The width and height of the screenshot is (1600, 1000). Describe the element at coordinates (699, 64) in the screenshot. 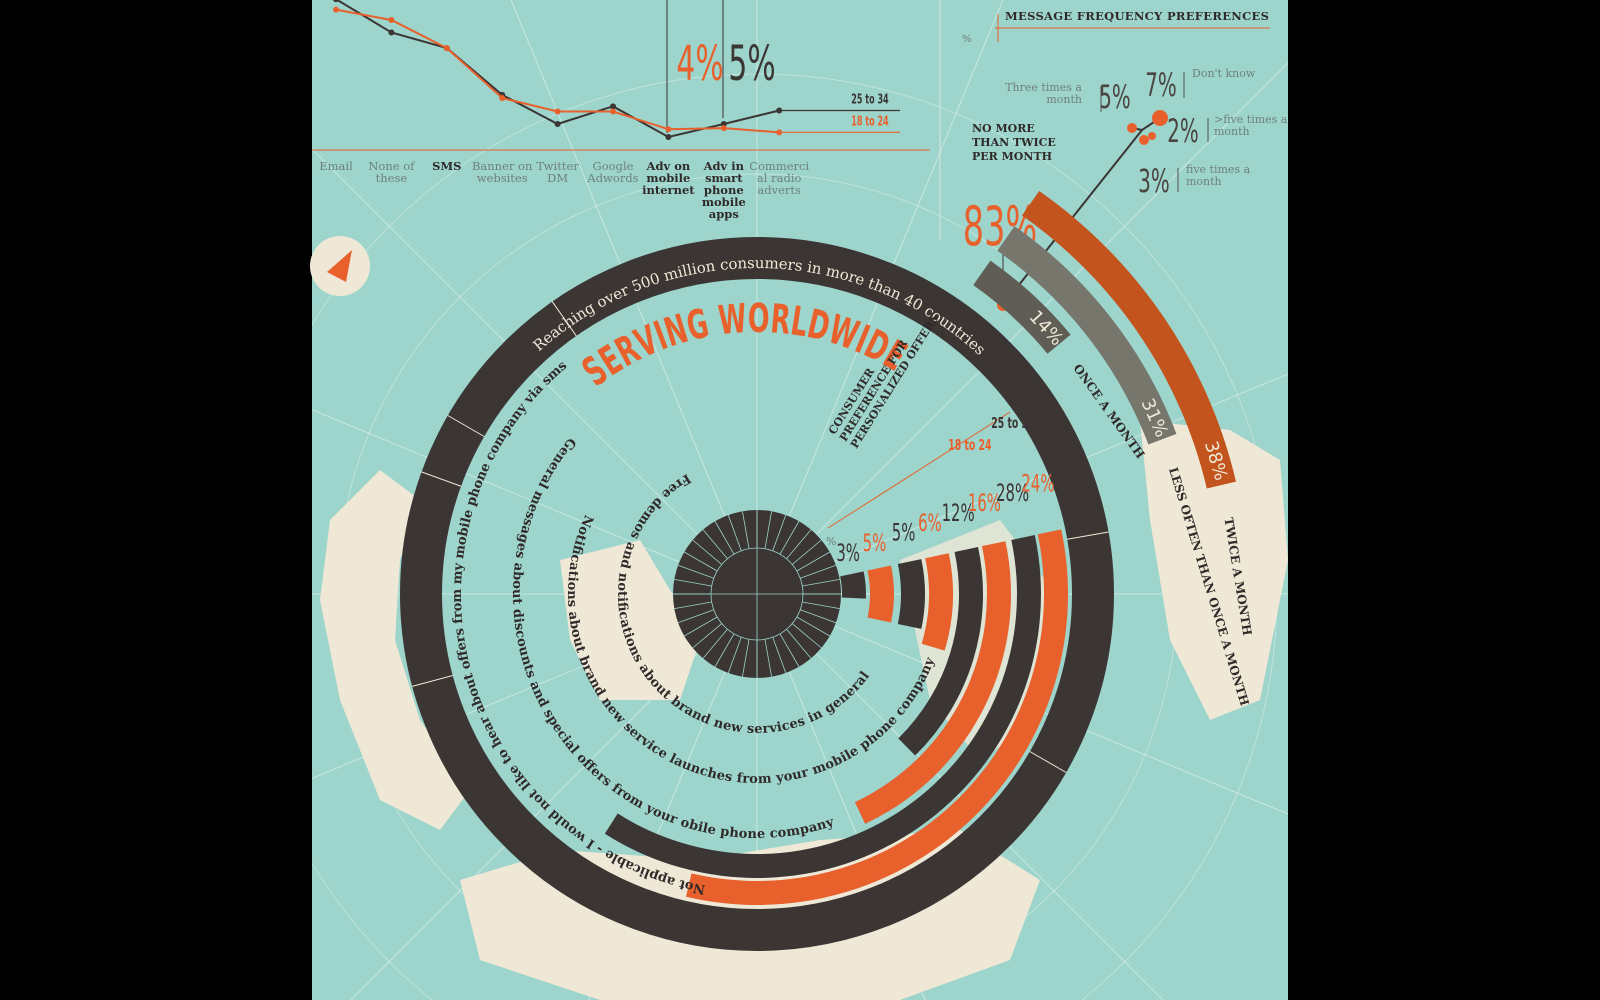

I see `annotation: 4%` at that location.